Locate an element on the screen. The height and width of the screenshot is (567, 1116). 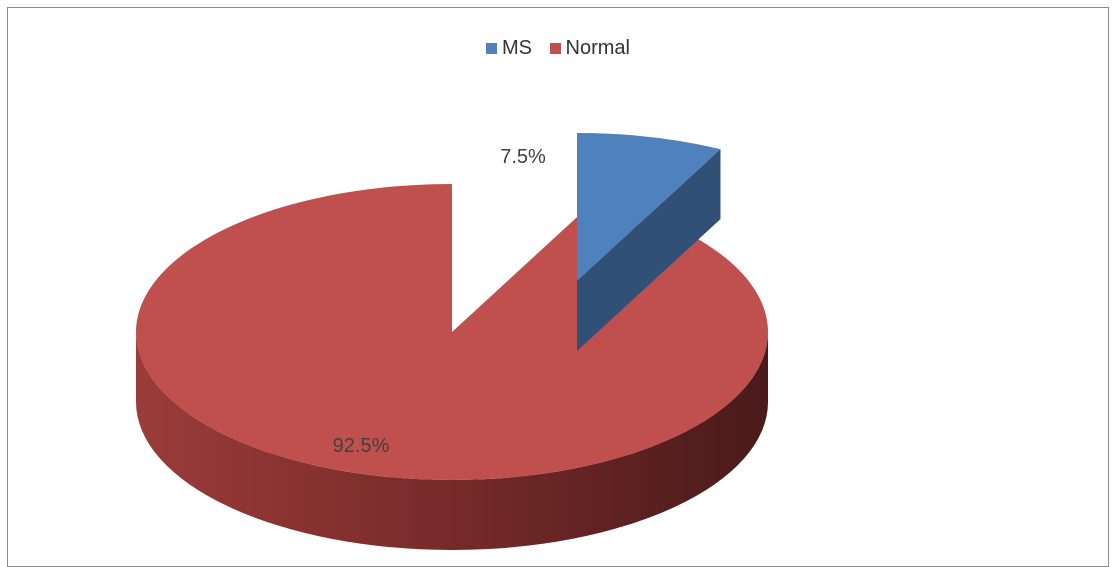
legend-item-ms: MS is located at coordinates (508, 48).